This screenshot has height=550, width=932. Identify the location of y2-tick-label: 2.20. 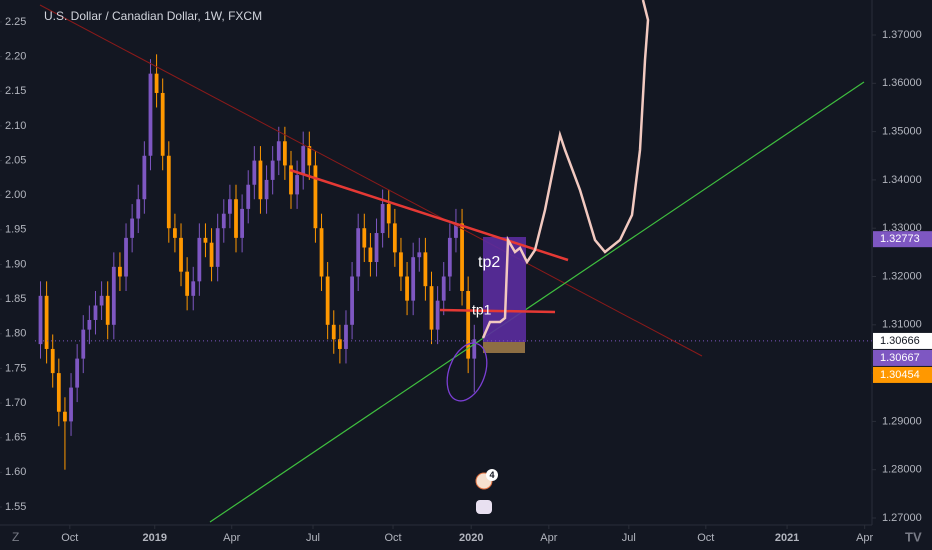
(15, 57).